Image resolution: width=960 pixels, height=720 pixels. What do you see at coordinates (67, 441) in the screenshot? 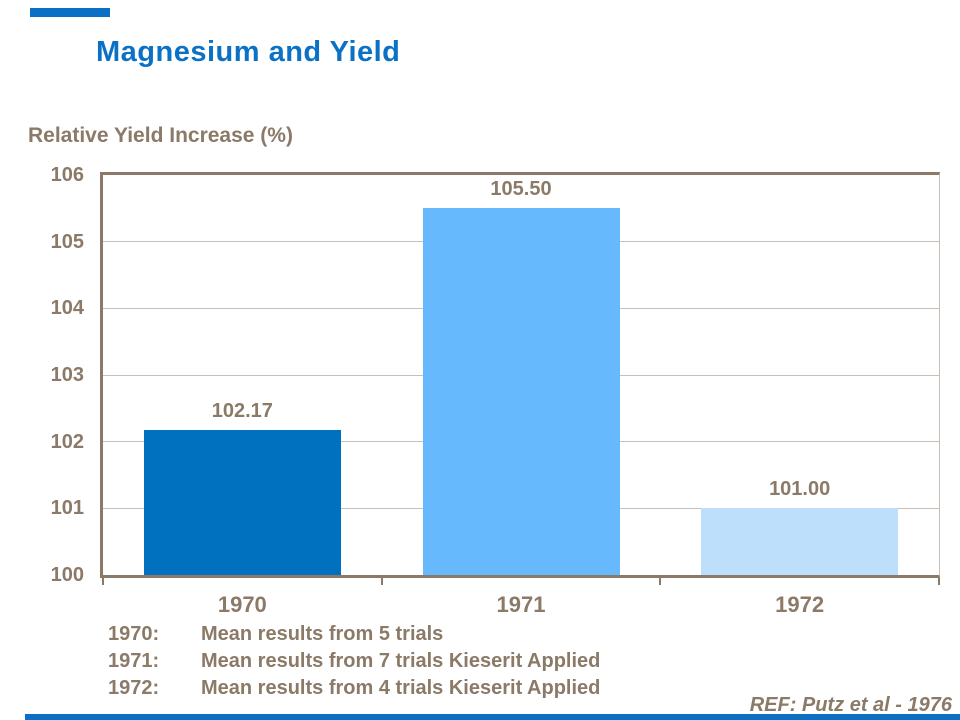
I see `y-tick-label-102: 102` at bounding box center [67, 441].